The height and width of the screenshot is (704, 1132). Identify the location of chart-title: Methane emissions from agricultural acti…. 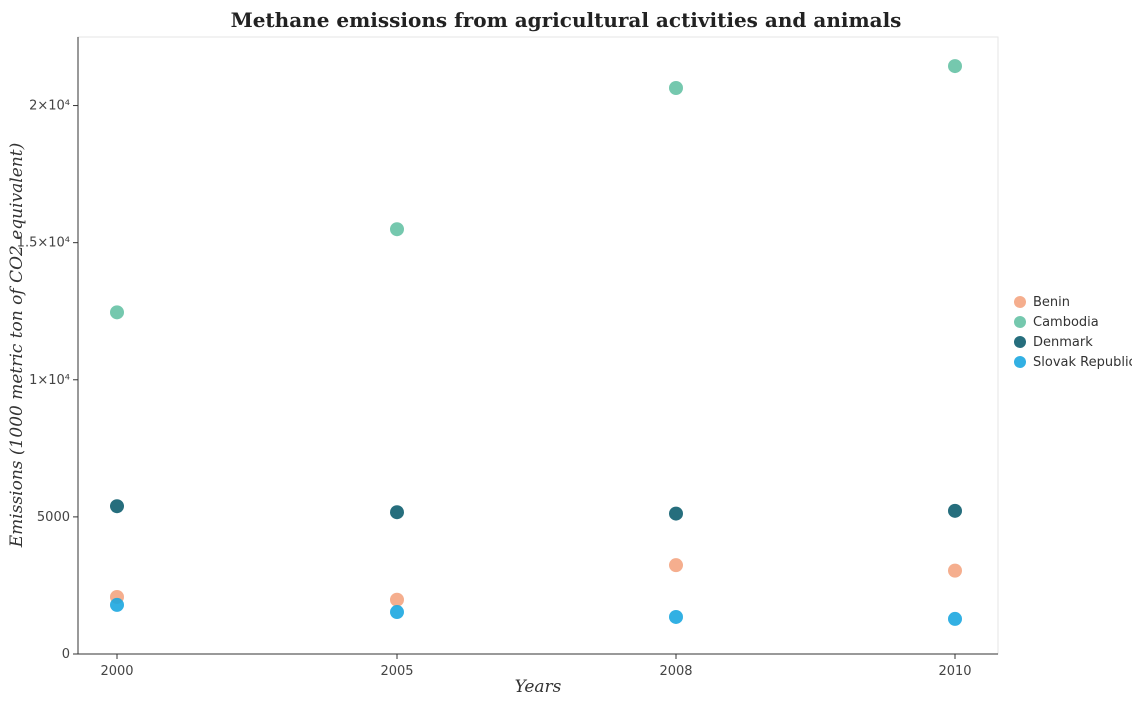
(566, 20).